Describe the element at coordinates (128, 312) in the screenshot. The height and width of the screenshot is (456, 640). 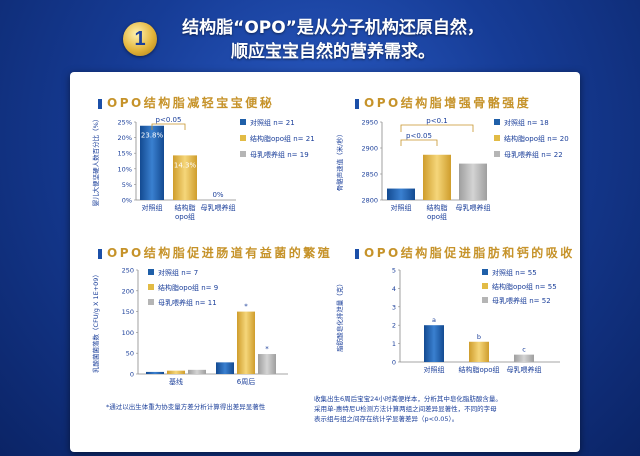
I see `c3-ytick-label: 150` at that location.